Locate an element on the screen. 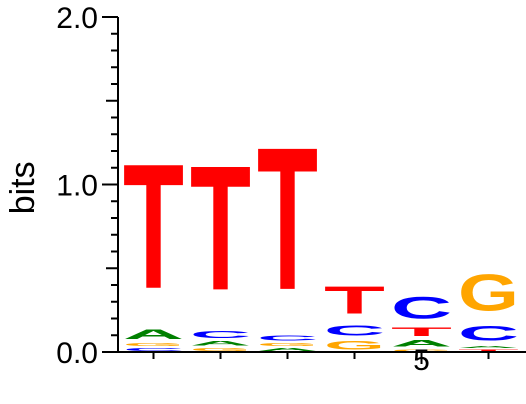 Image resolution: width=526 pixels, height=404 pixels. logo-letter-t-pos-6: T is located at coordinates (488, 350).